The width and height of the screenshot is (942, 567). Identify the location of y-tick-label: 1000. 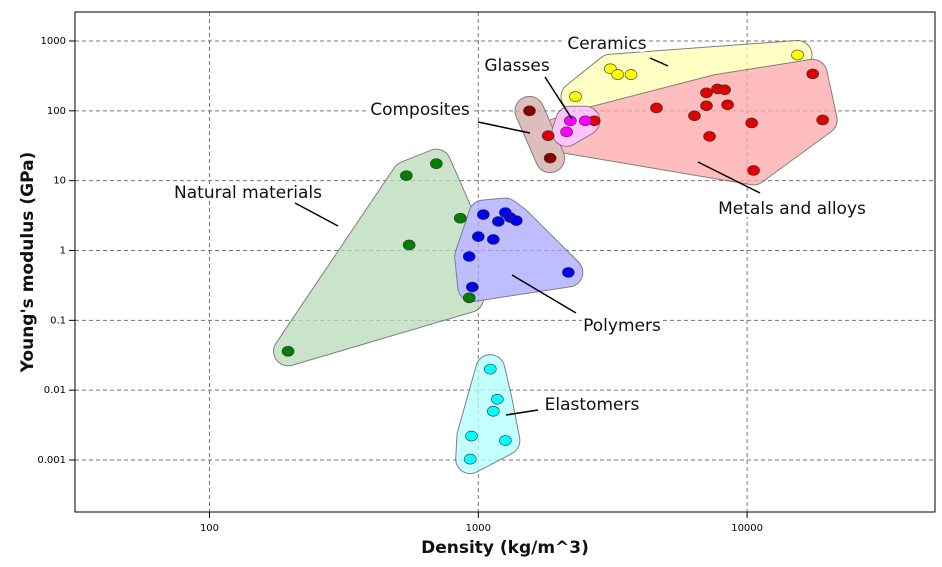
(53, 41).